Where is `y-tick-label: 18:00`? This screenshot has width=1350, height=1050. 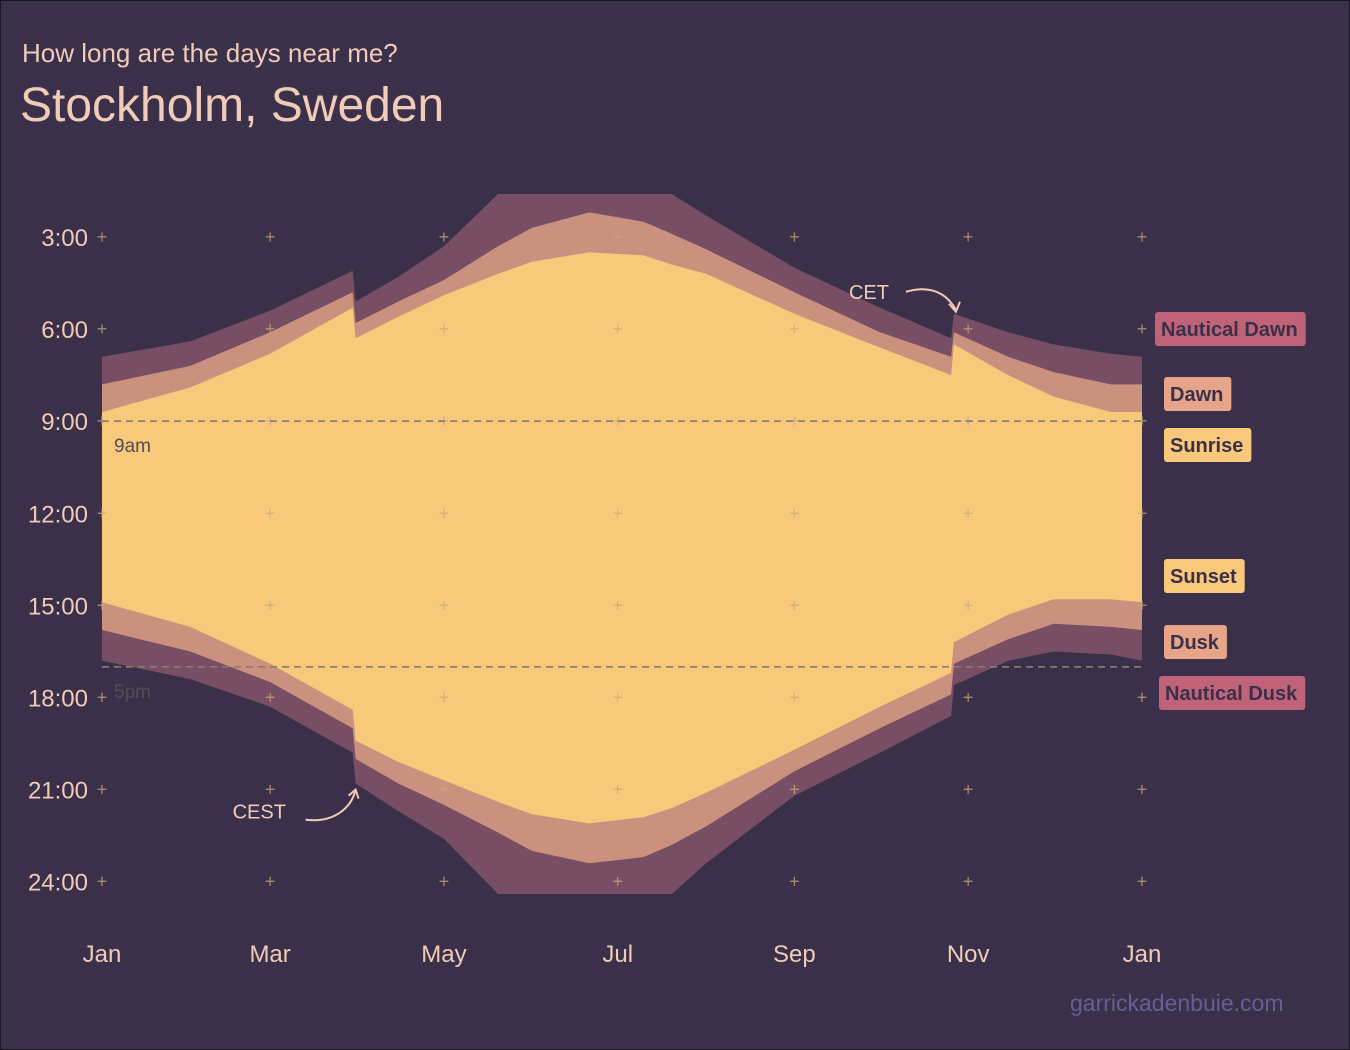
y-tick-label: 18:00 is located at coordinates (58, 699).